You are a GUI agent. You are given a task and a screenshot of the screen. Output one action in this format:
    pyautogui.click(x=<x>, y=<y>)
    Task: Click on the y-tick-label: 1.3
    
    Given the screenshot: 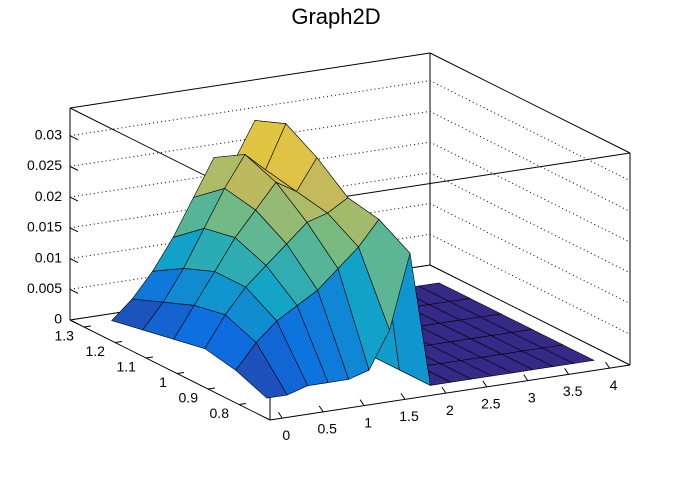 What is the action you would take?
    pyautogui.click(x=64, y=336)
    